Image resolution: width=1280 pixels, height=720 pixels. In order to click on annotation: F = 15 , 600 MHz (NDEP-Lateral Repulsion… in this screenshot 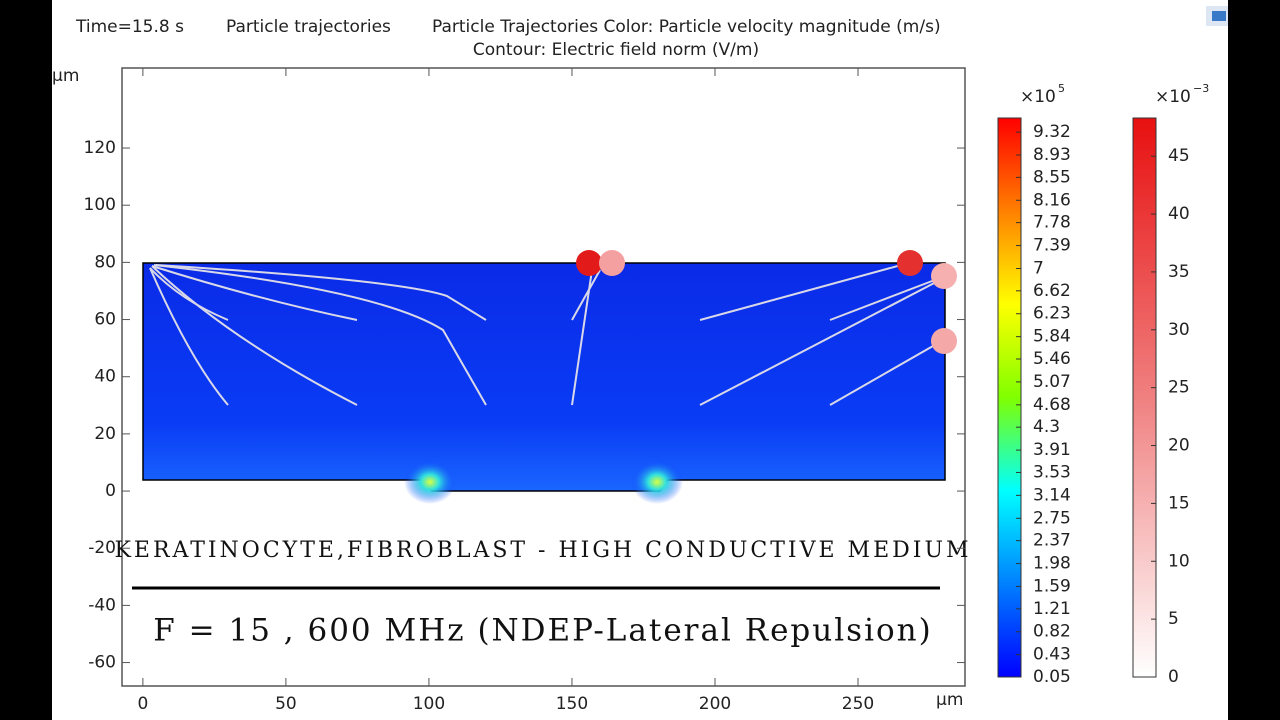, I will do `click(542, 631)`.